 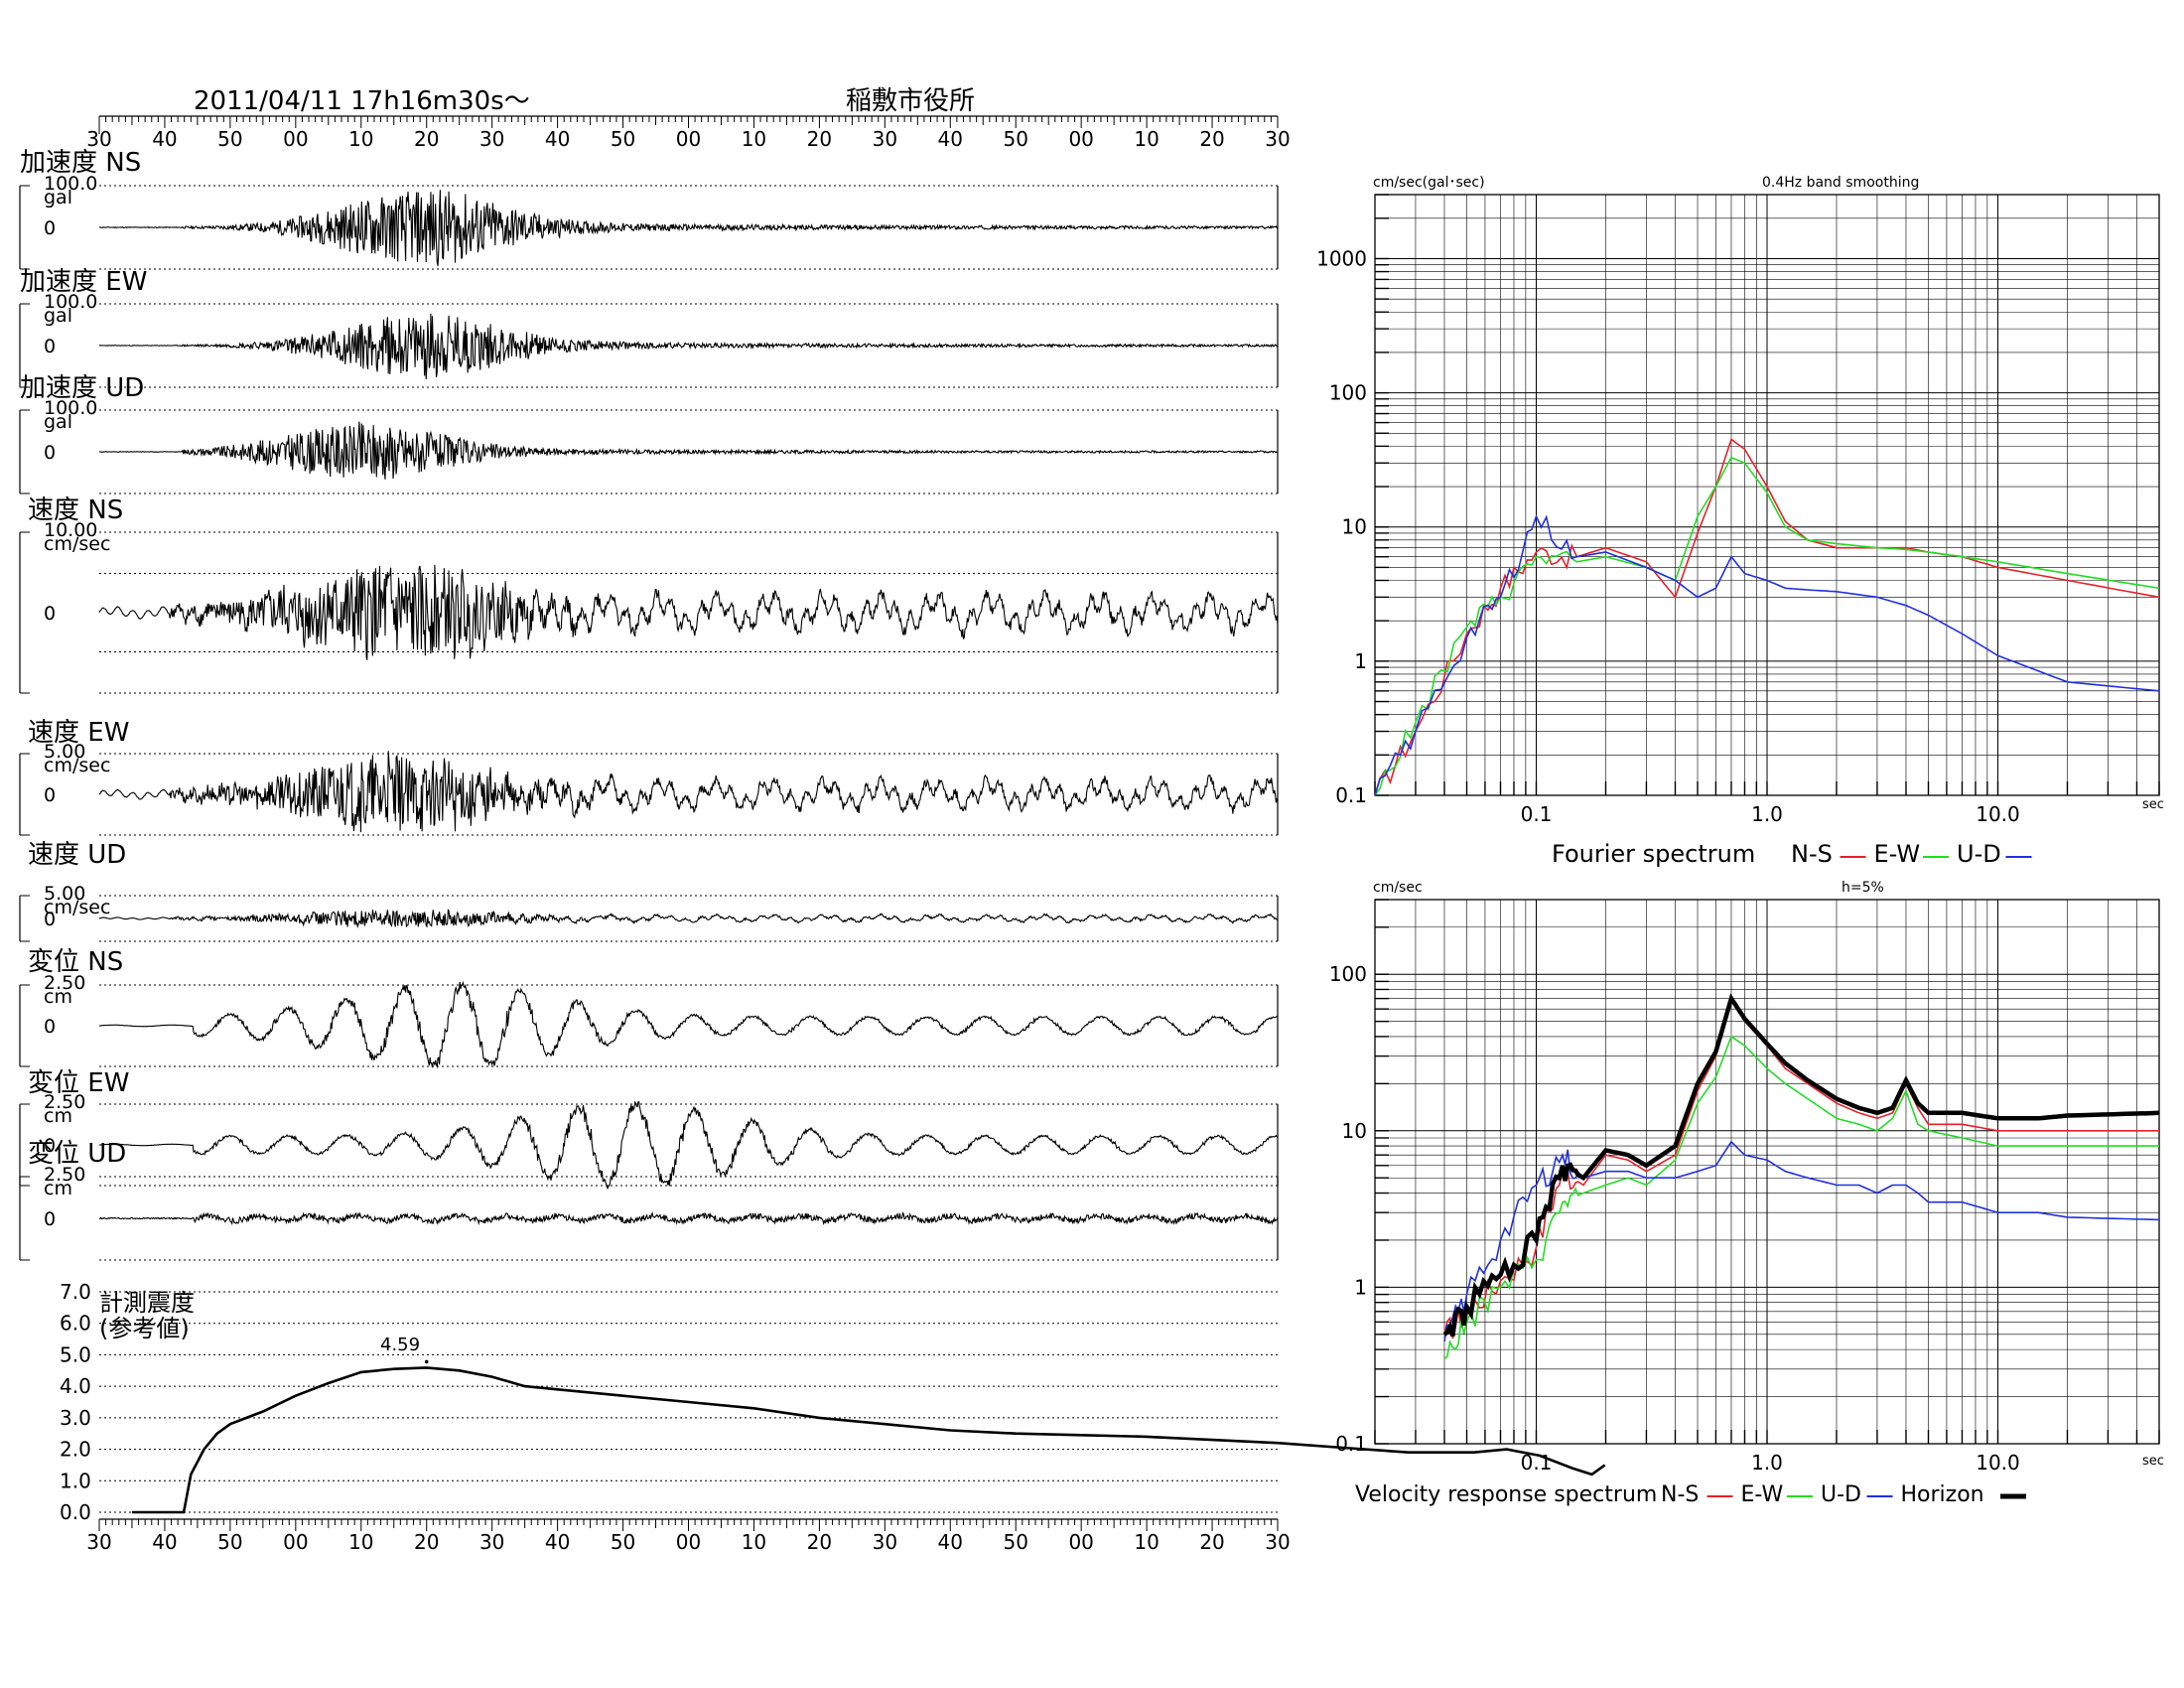 What do you see at coordinates (1348, 974) in the screenshot?
I see `response-y-tick-label: 100` at bounding box center [1348, 974].